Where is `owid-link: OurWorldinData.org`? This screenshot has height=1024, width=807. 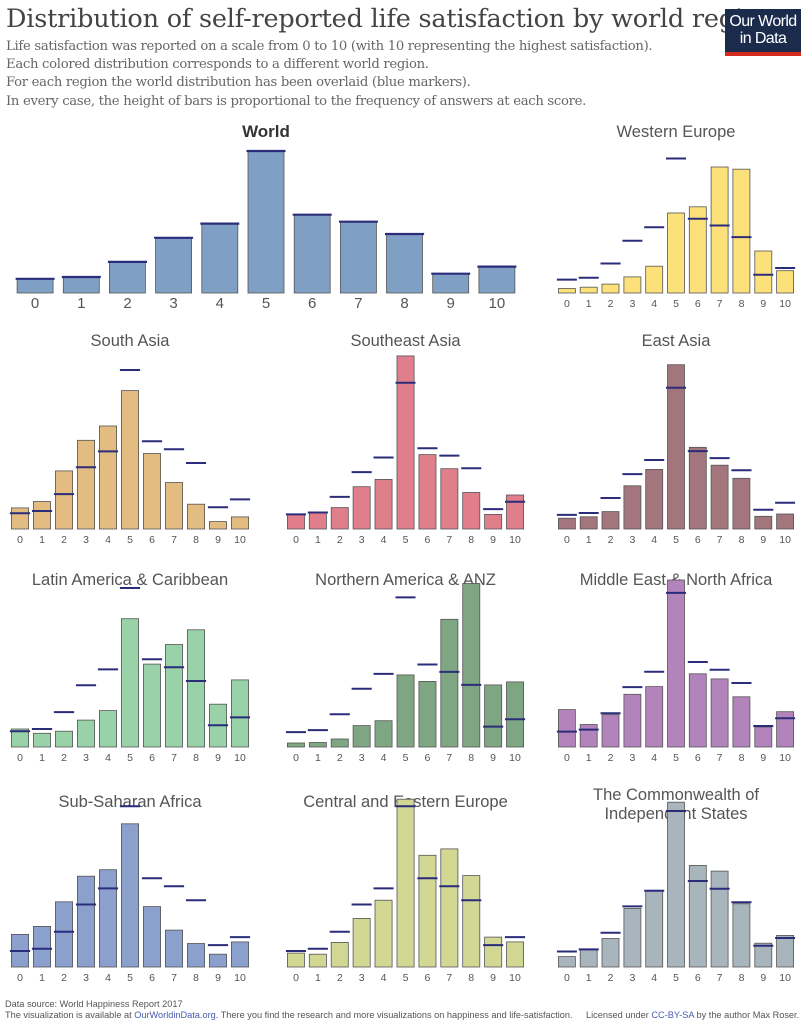 owid-link: OurWorldinData.org is located at coordinates (175, 1015).